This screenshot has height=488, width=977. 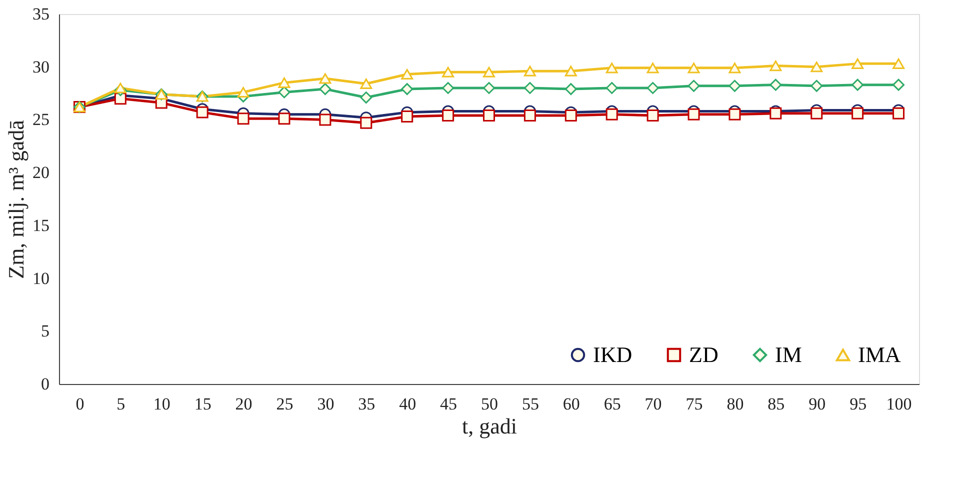 What do you see at coordinates (612, 354) in the screenshot?
I see `legend-label: IKD` at bounding box center [612, 354].